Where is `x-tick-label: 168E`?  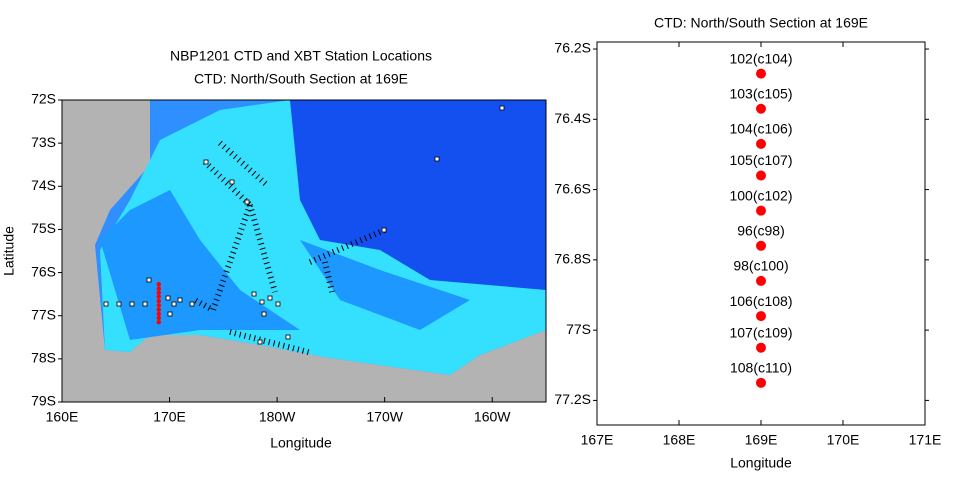 x-tick-label: 168E is located at coordinates (679, 440).